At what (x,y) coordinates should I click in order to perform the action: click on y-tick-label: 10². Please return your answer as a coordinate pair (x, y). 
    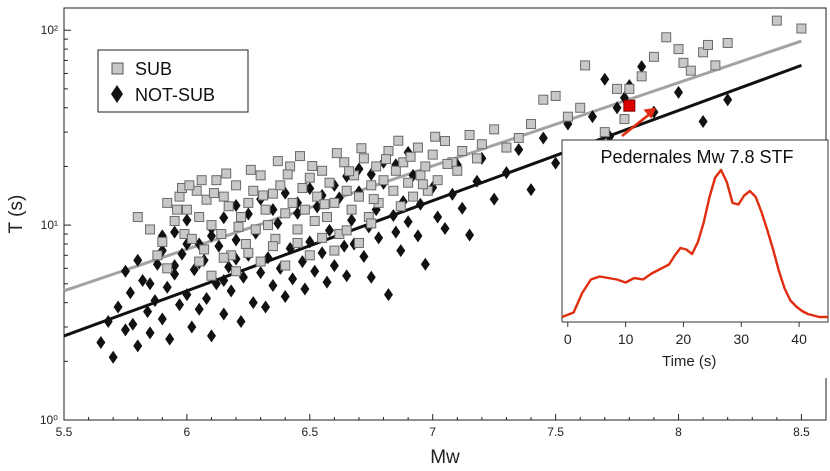
    Looking at the image, I should click on (49, 30).